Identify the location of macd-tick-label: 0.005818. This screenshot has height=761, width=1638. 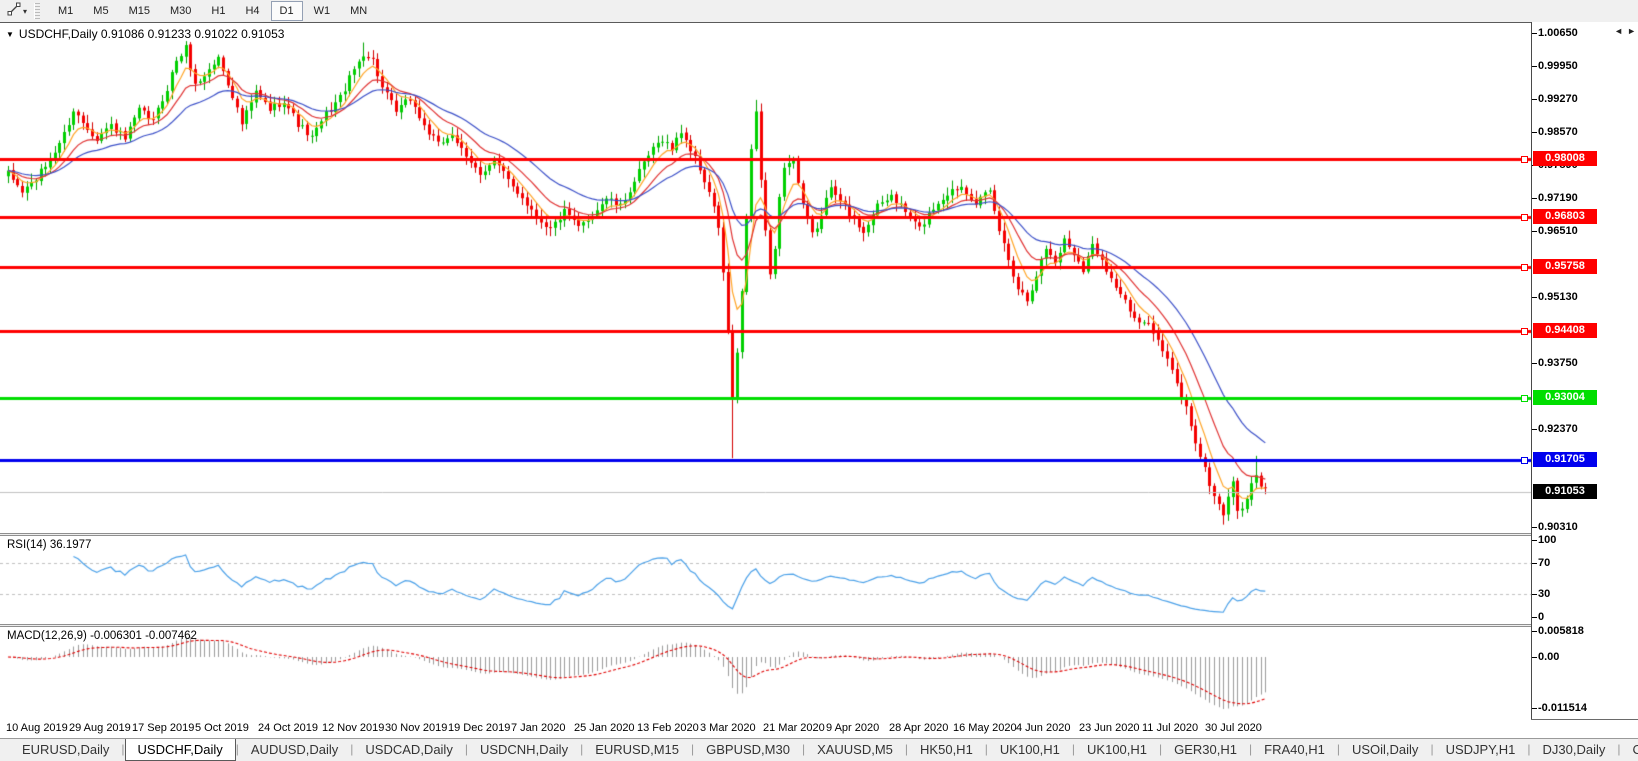
(1561, 631).